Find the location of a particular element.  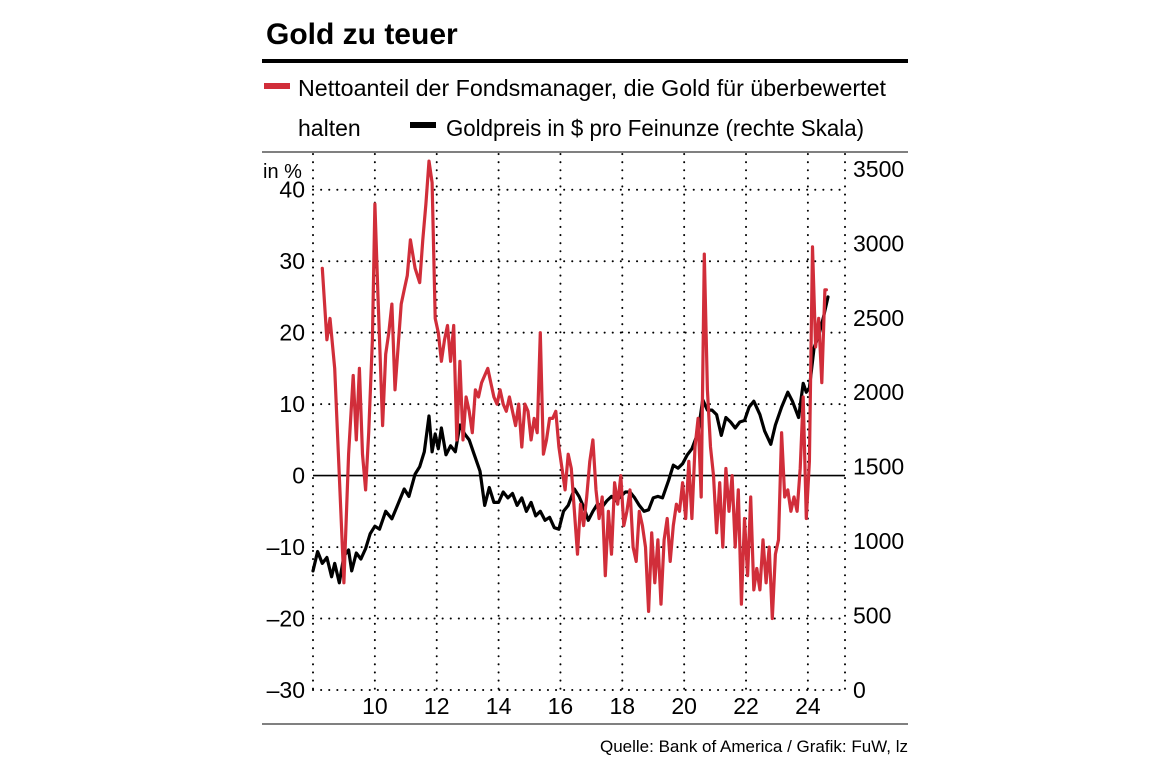

left-tick-label: 40 is located at coordinates (292, 190).